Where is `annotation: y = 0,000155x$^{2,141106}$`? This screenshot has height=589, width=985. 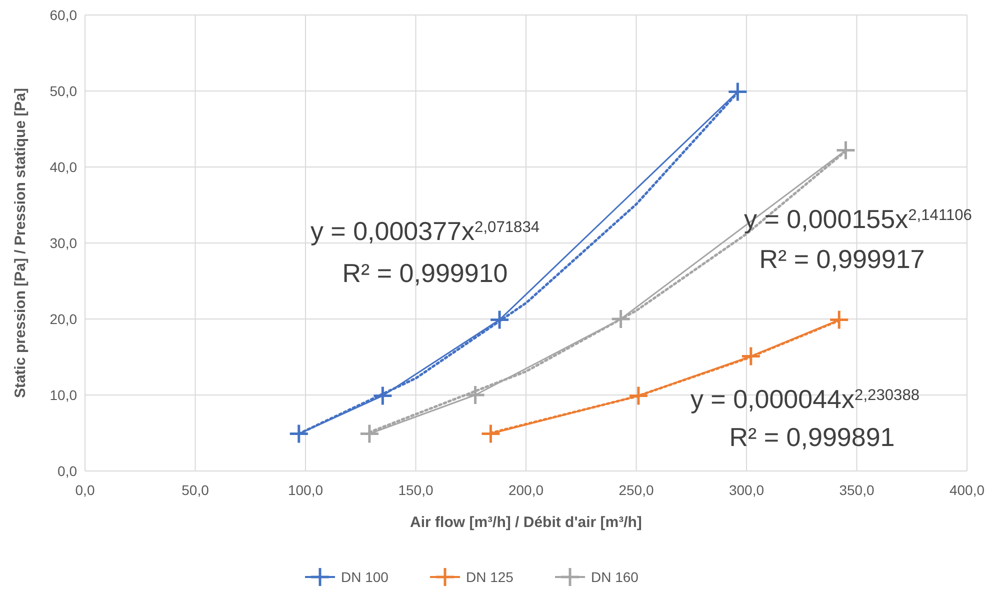 annotation: y = 0,000155x$^{2,141106}$ is located at coordinates (858, 219).